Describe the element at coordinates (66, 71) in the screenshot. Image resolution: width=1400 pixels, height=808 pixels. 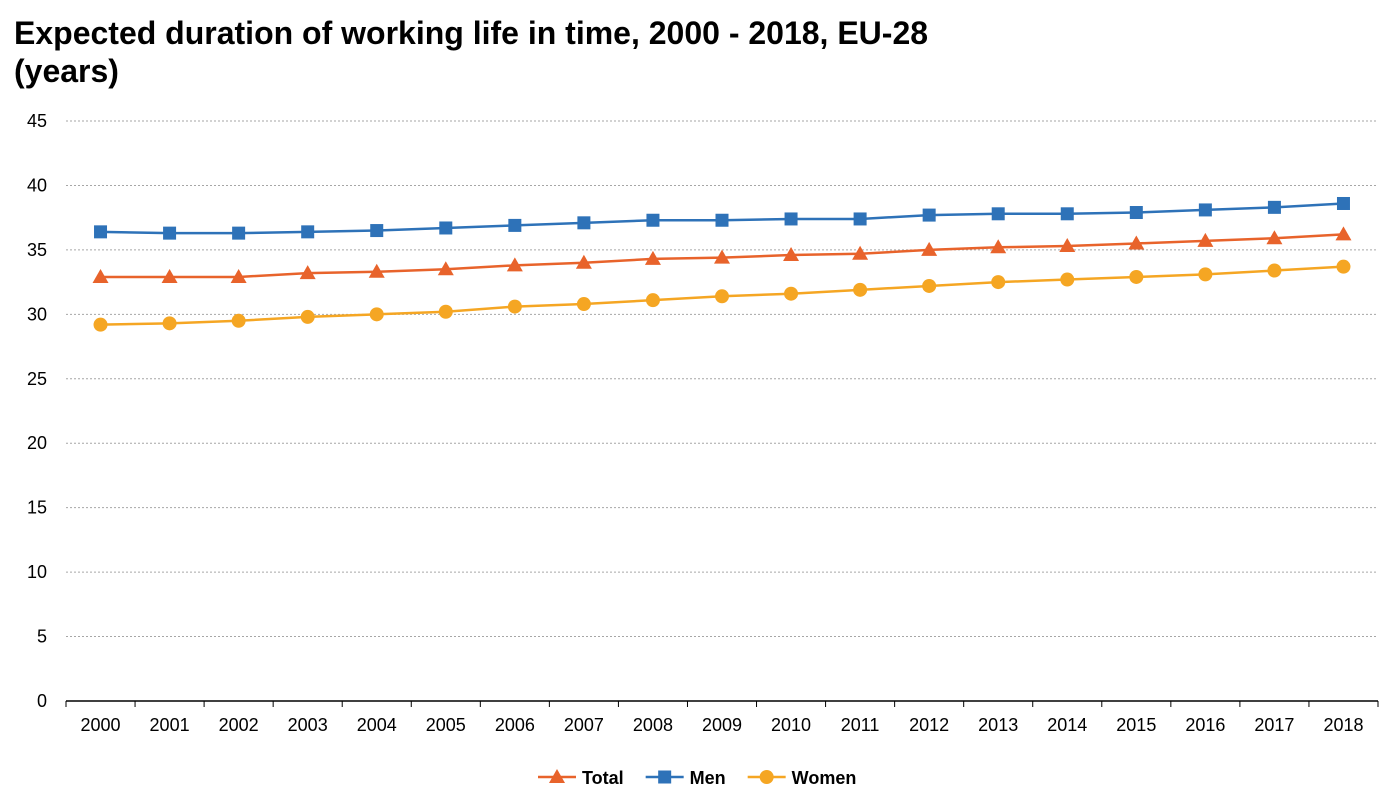
I see `chart-title-line-2: (years)` at that location.